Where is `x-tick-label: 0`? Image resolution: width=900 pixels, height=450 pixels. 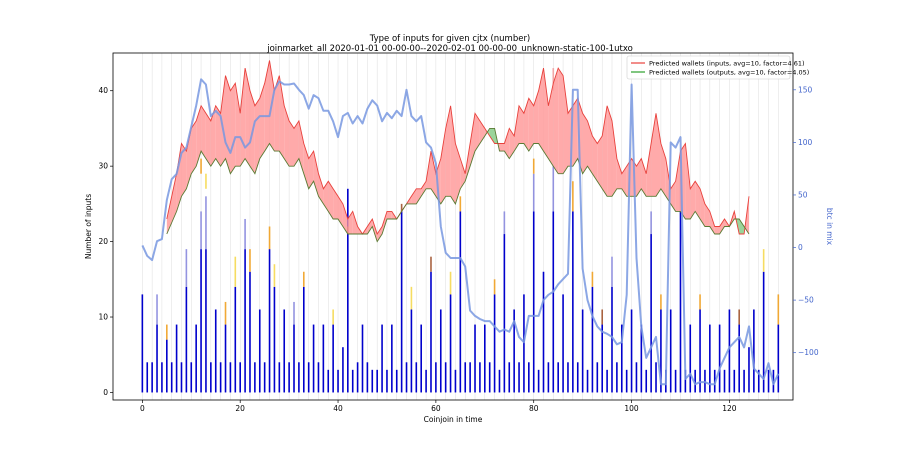 x-tick-label: 0 is located at coordinates (142, 408).